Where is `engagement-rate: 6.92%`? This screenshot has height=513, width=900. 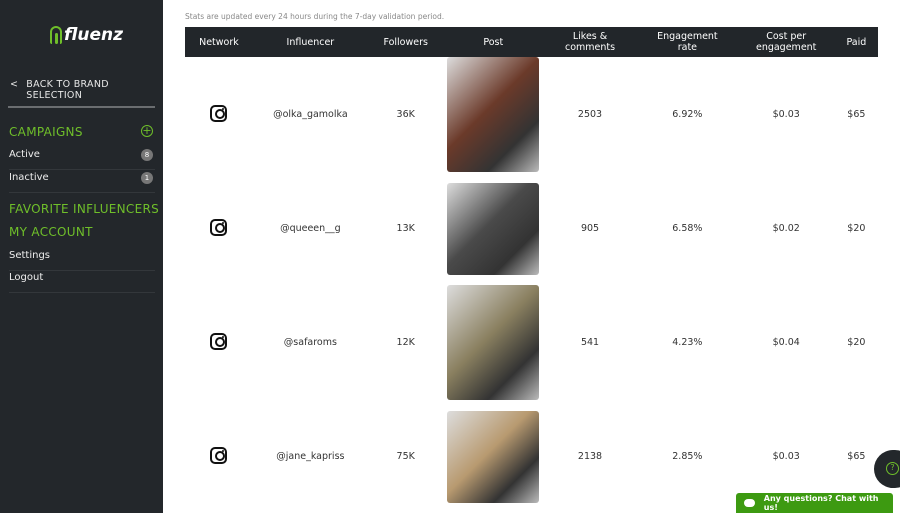 engagement-rate: 6.92% is located at coordinates (687, 114).